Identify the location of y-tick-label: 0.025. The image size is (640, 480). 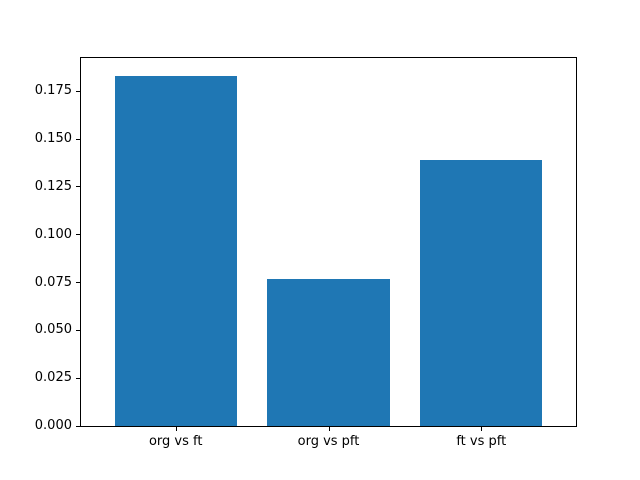
(53, 378).